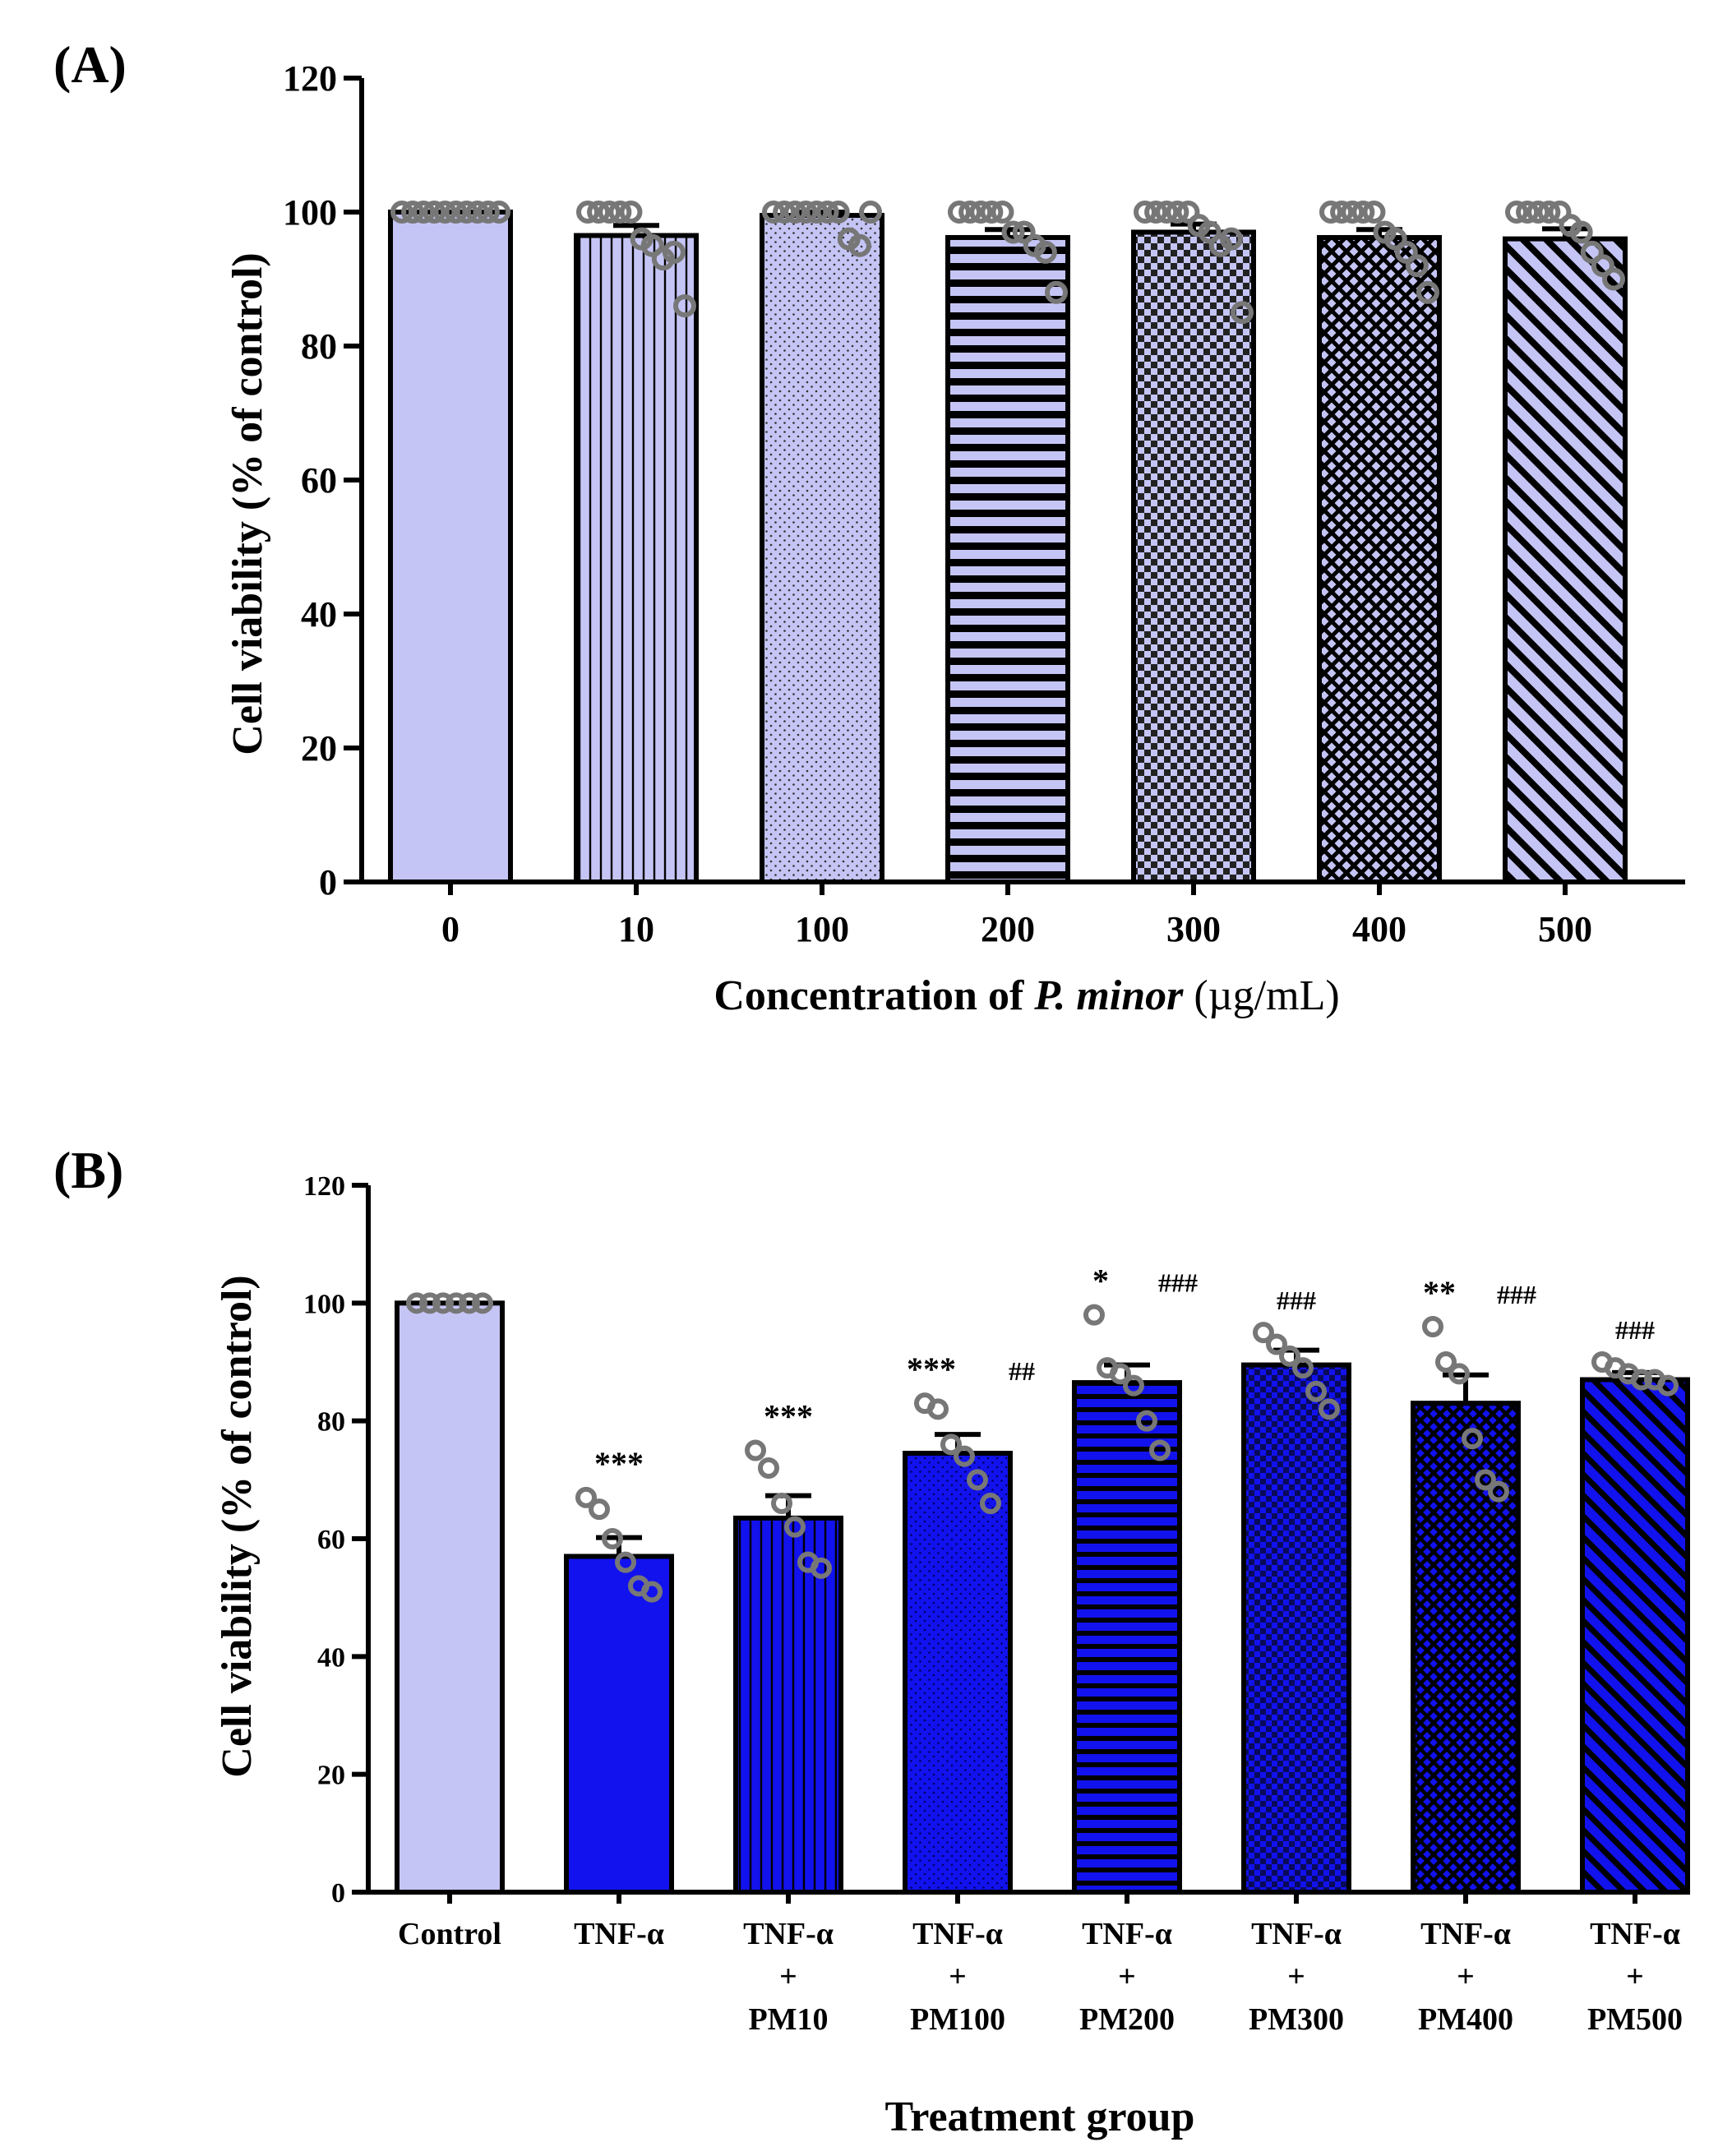 The height and width of the screenshot is (2156, 1732). What do you see at coordinates (1040, 2117) in the screenshot?
I see `panel-b-x-axis-title: Treatment group` at bounding box center [1040, 2117].